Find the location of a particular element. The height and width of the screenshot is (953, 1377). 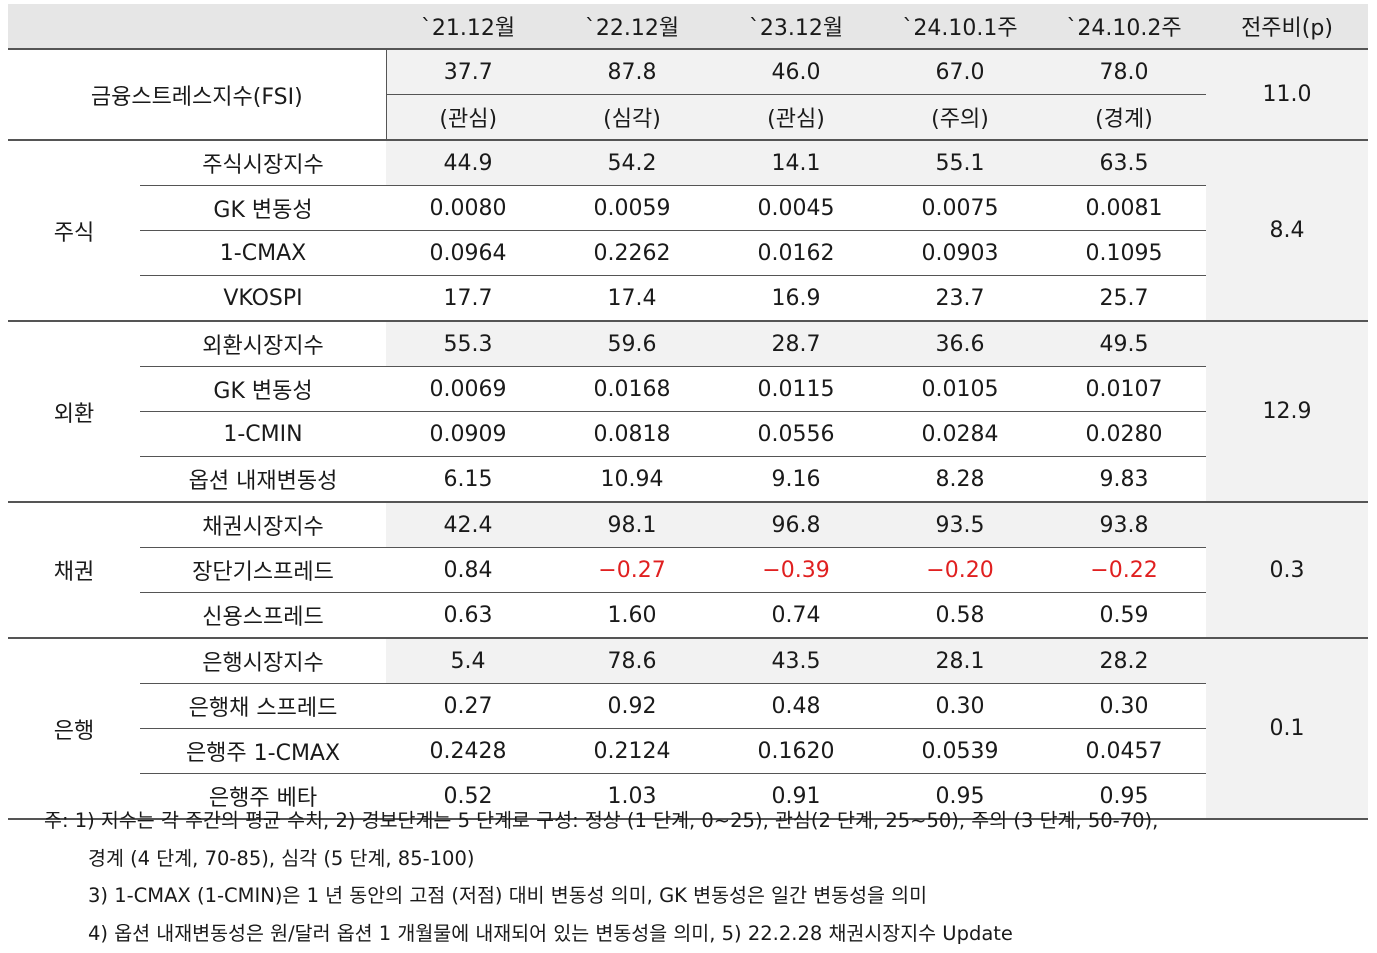

table-row: 1-CMAX 0.0964 0.2262 0.0162 0.0903 0.1095 is located at coordinates (688, 253).